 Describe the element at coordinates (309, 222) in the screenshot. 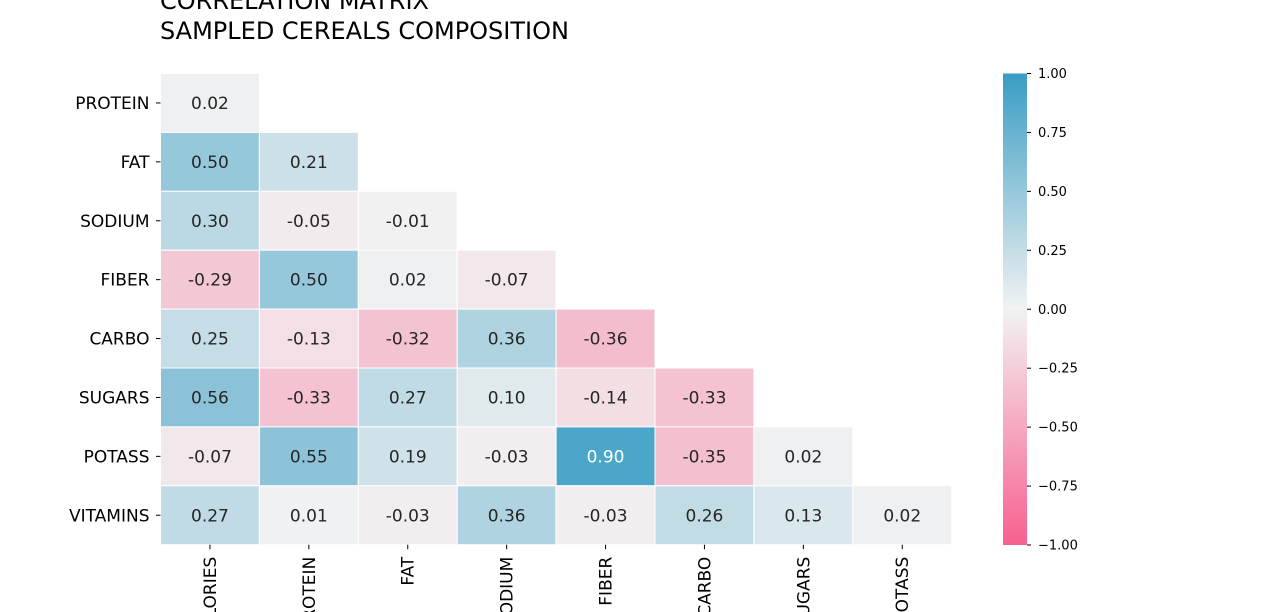

I see `heatmap-cell-value: -0.05` at that location.